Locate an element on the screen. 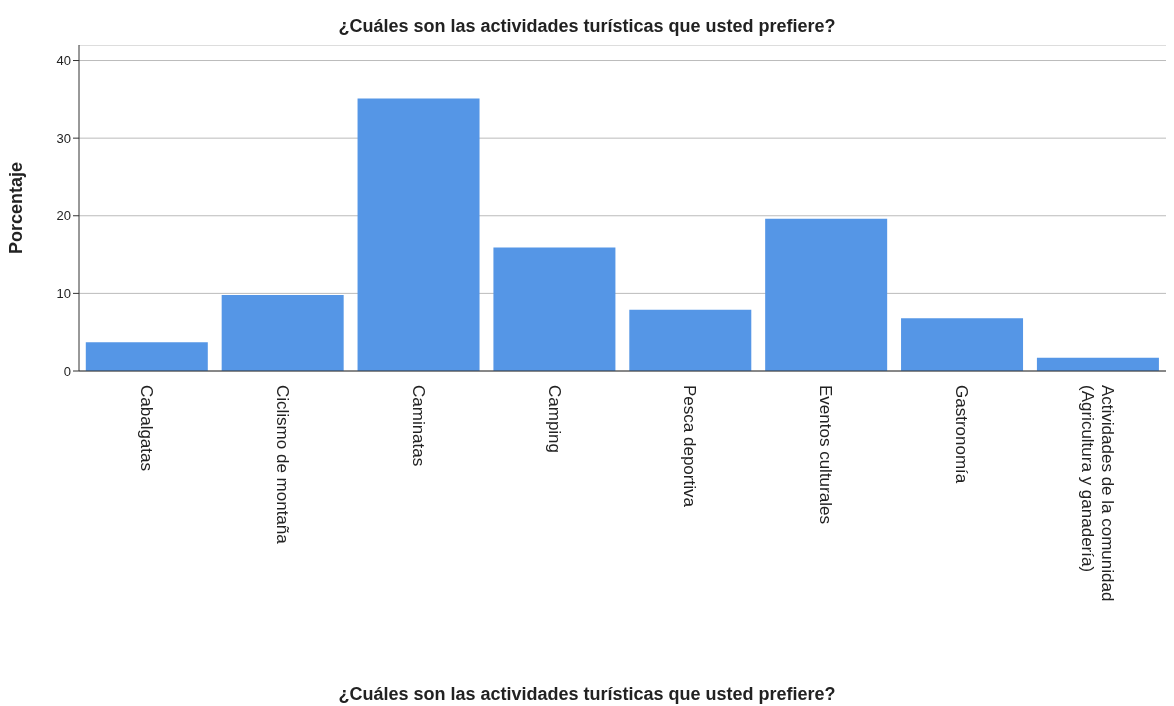 The width and height of the screenshot is (1174, 706). y-tick-label: 0 is located at coordinates (67, 371).